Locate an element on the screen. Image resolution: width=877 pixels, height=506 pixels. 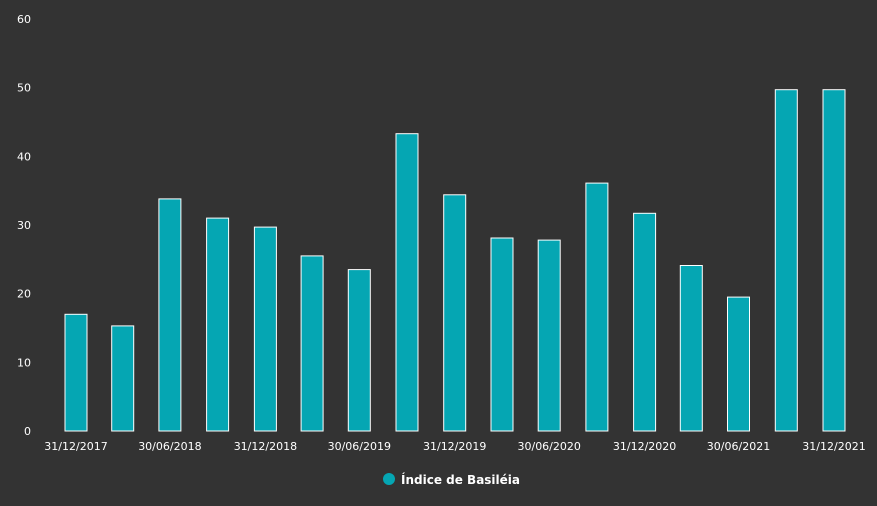
x-tick-label: 31/12/2018 is located at coordinates (265, 446).